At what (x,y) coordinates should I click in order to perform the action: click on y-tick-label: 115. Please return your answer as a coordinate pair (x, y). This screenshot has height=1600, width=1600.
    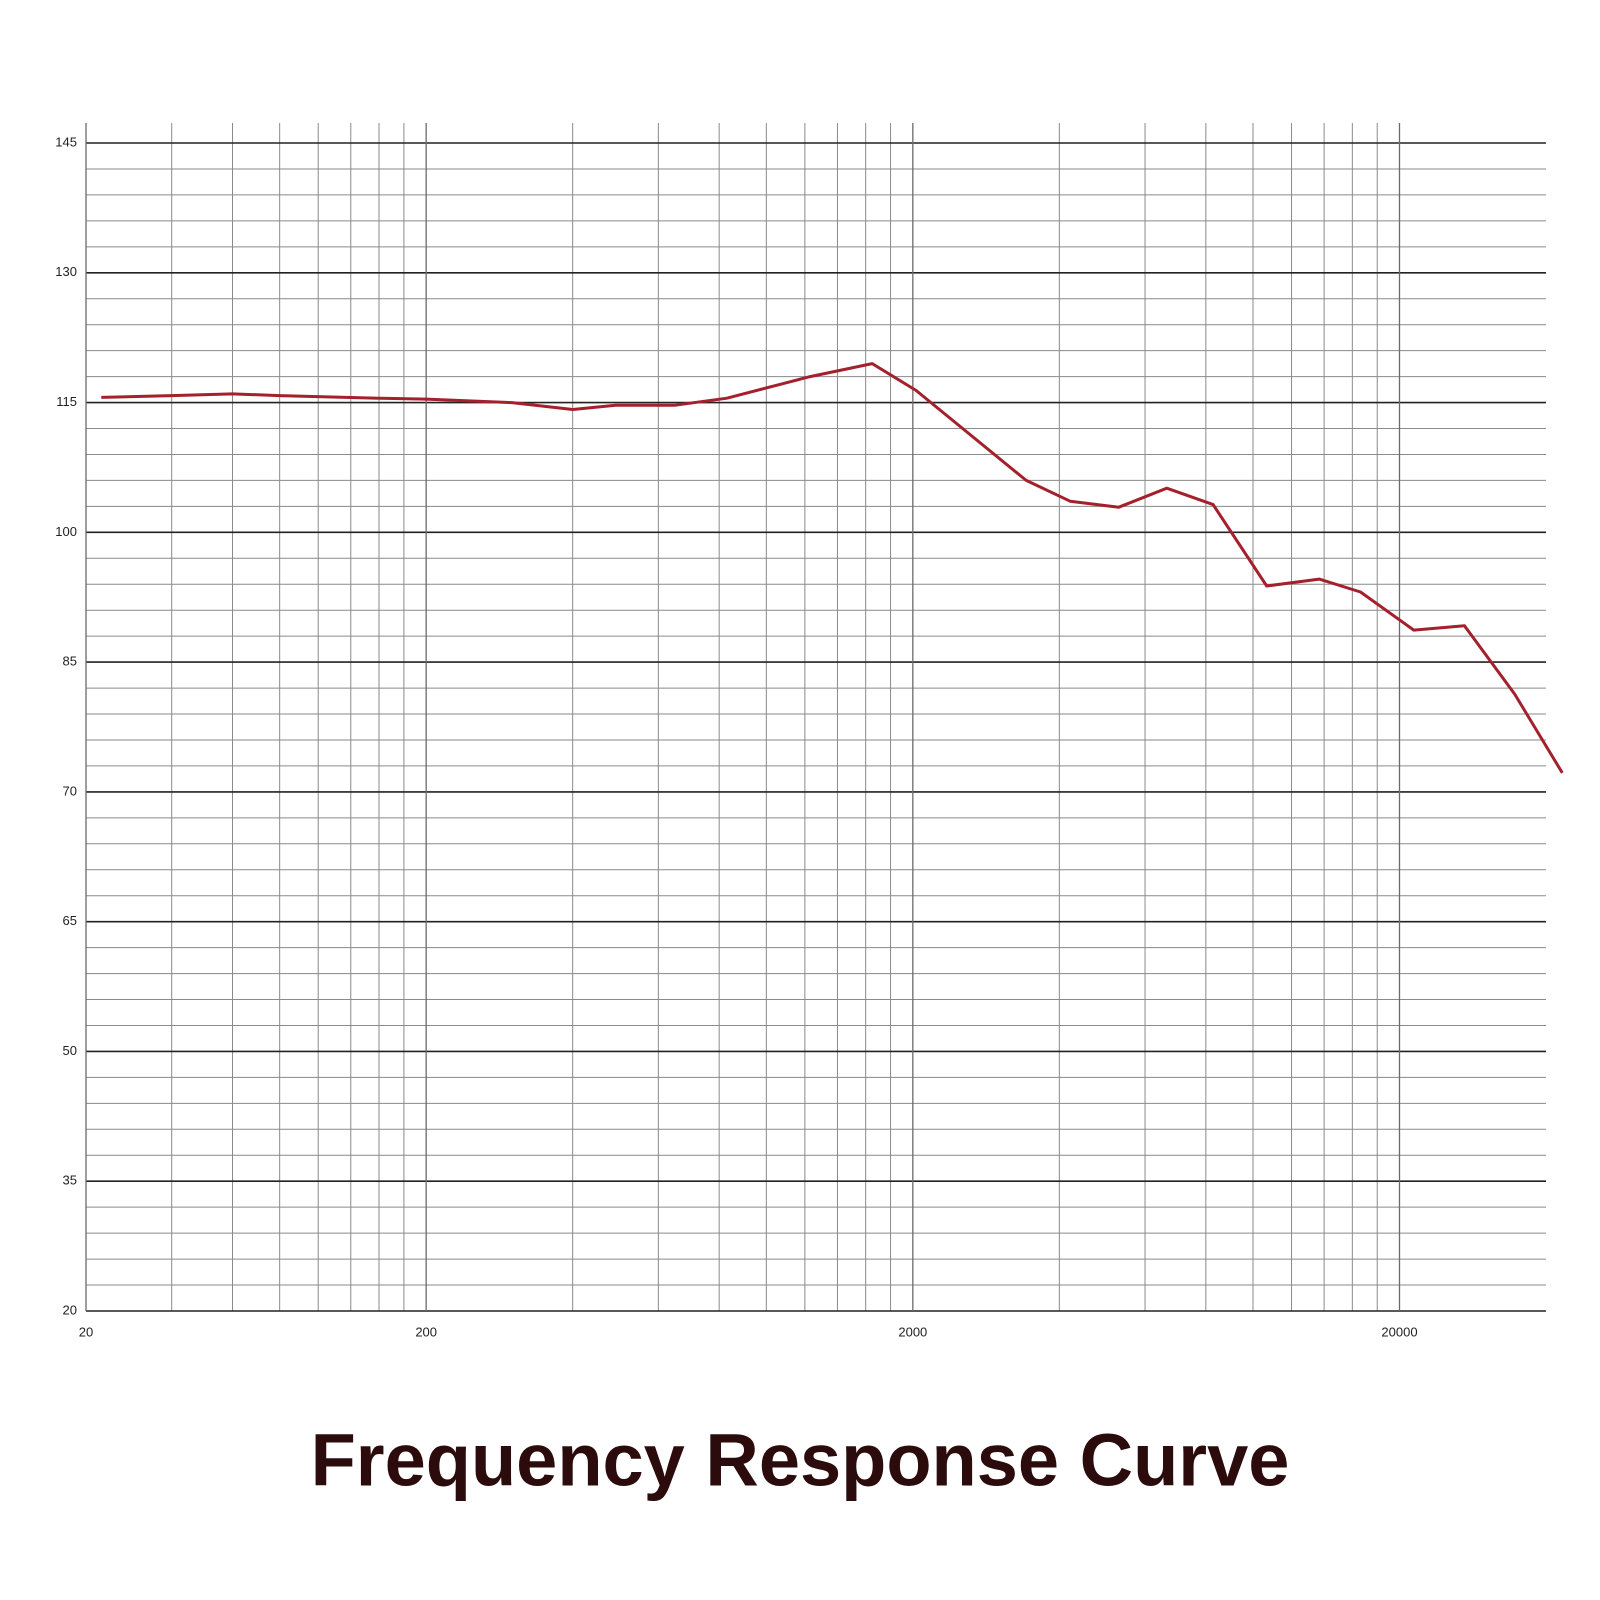
    Looking at the image, I should click on (66, 401).